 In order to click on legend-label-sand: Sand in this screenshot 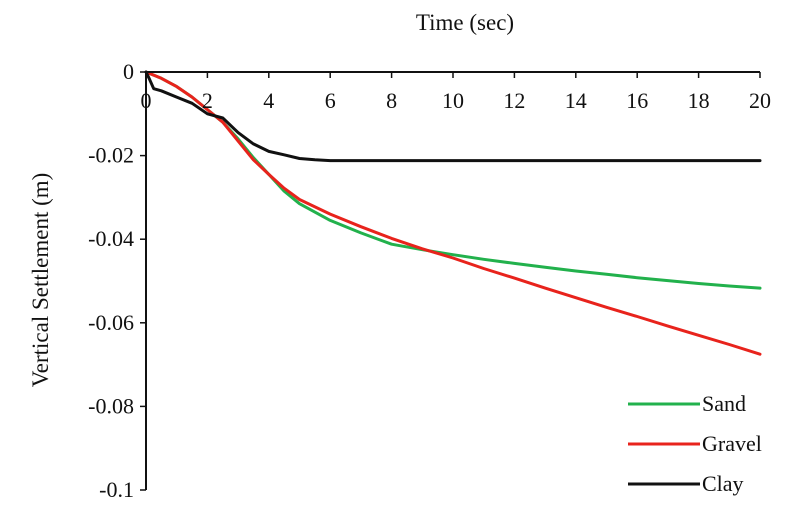, I will do `click(724, 403)`.